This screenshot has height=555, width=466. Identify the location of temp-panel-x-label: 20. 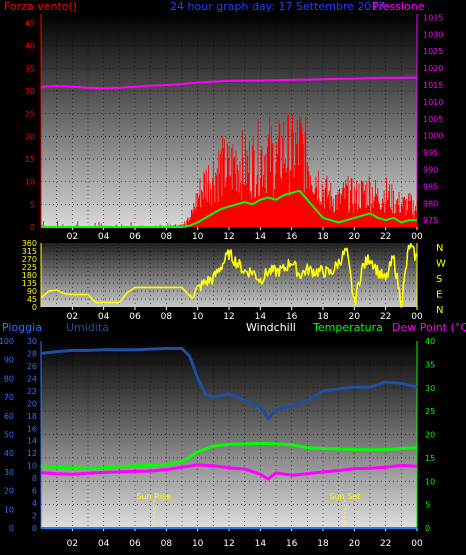
(355, 544).